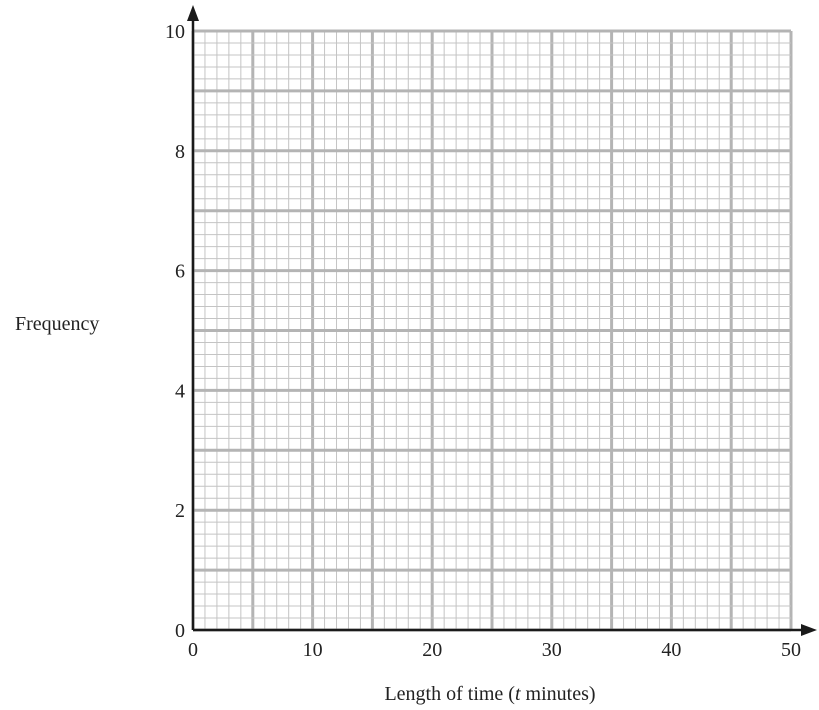 This screenshot has height=710, width=819. What do you see at coordinates (449, 694) in the screenshot?
I see `x-axis-title-part: Length of time (` at bounding box center [449, 694].